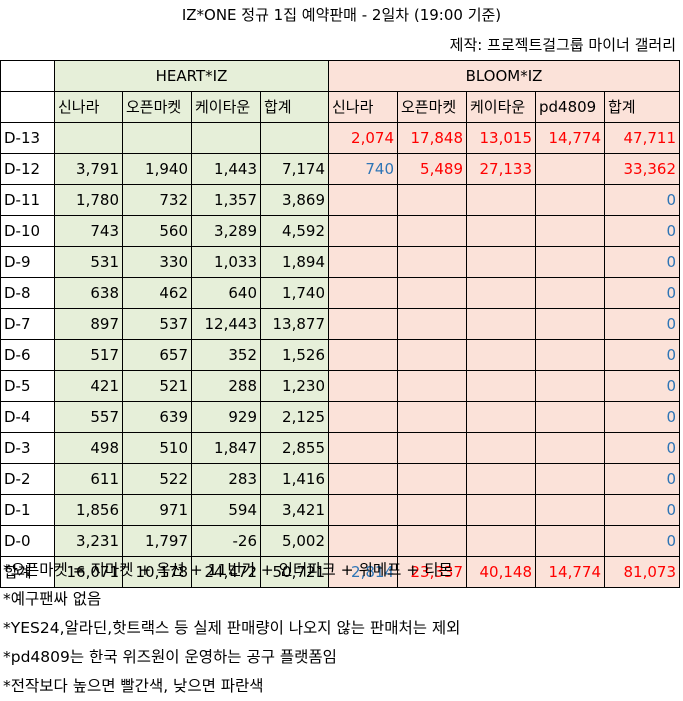  What do you see at coordinates (157, 293) in the screenshot?
I see `heart-cell: 462` at bounding box center [157, 293].